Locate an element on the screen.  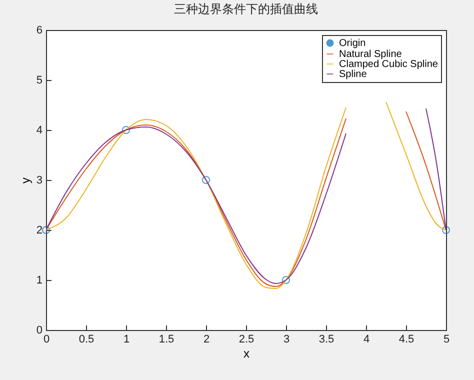
legend-label: Origin is located at coordinates (352, 43).